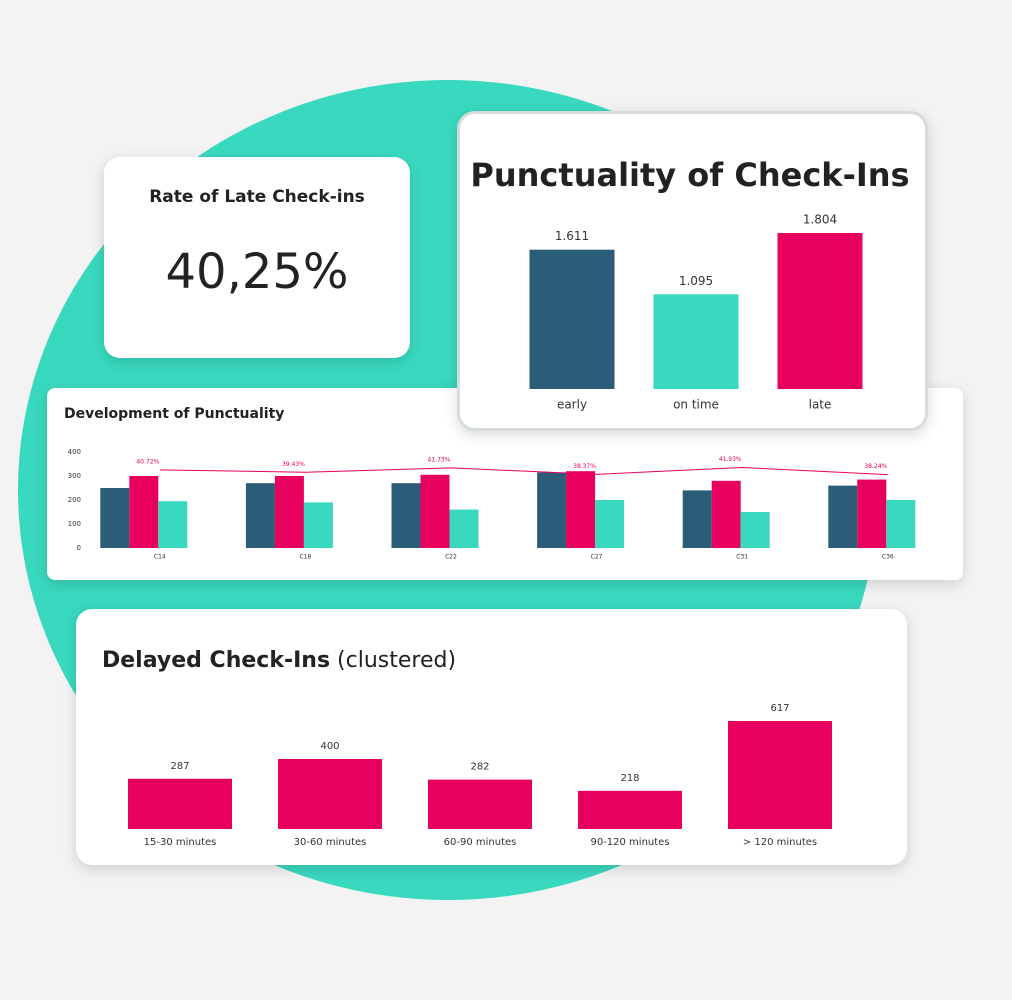 The image size is (1012, 1000). I want to click on kpi: Rate of Late Check-ins 40,25%, so click(257, 243).